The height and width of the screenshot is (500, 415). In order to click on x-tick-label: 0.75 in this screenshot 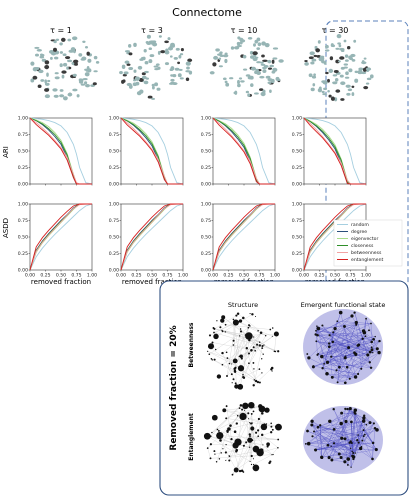, I will do `click(259, 276)`.